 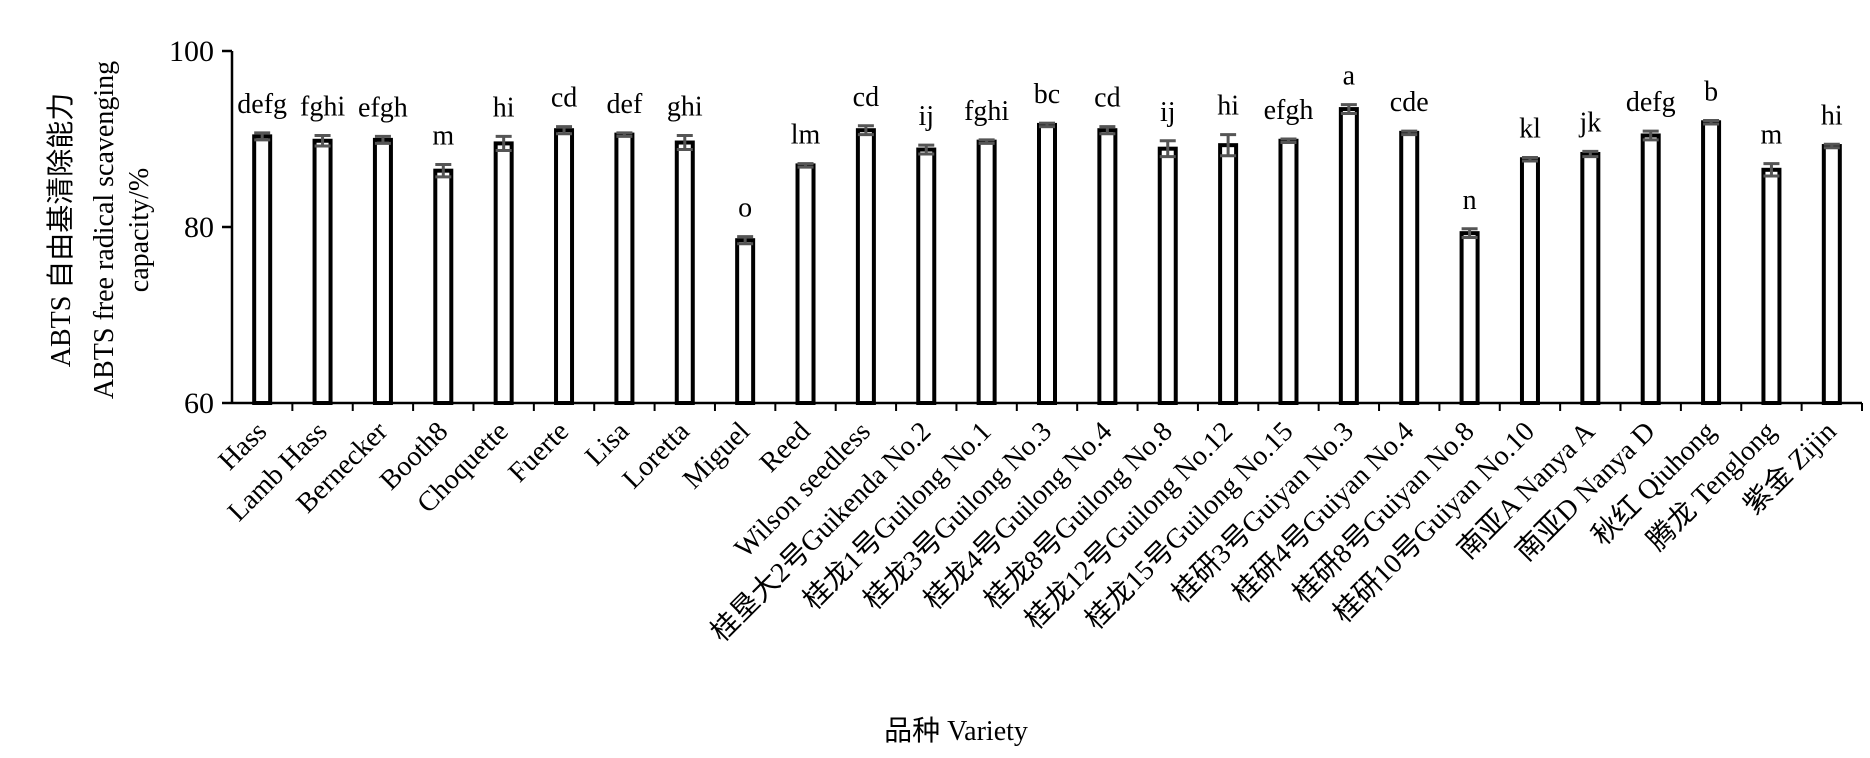 What do you see at coordinates (956, 731) in the screenshot?
I see `x-axis-title: 品种 Variety` at bounding box center [956, 731].